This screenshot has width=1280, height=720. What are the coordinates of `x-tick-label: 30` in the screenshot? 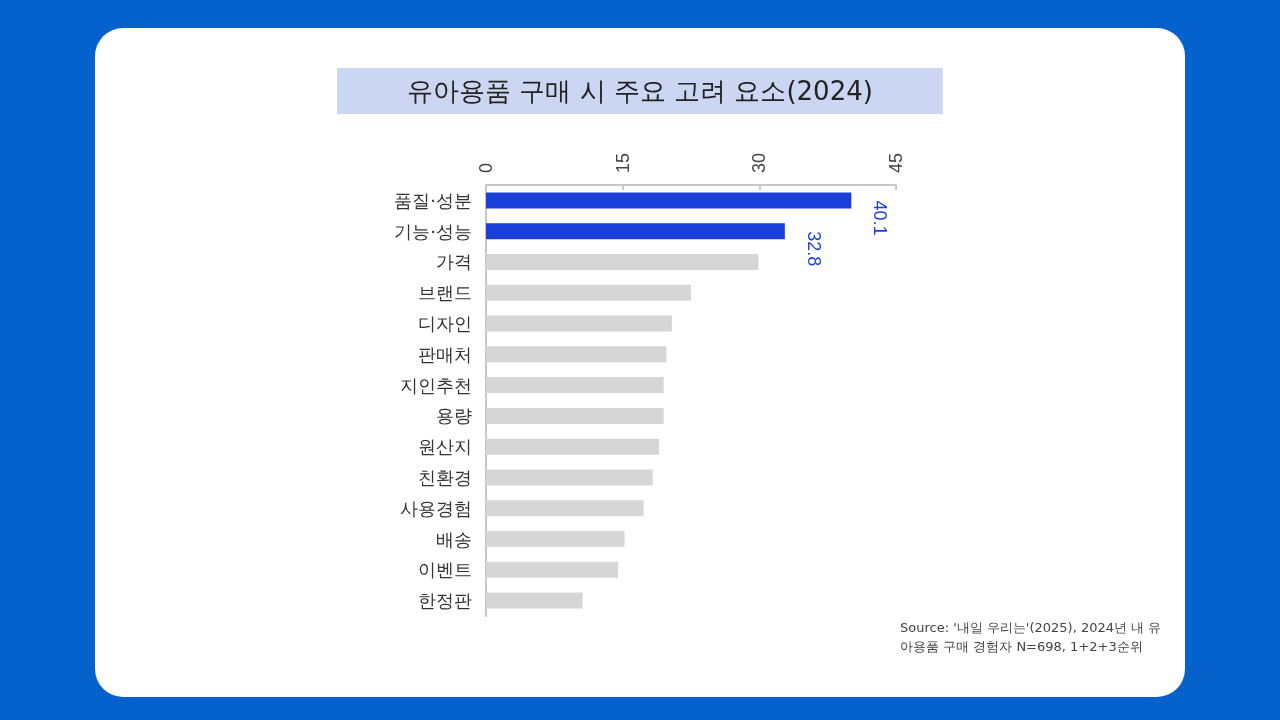 It's located at (759, 162).